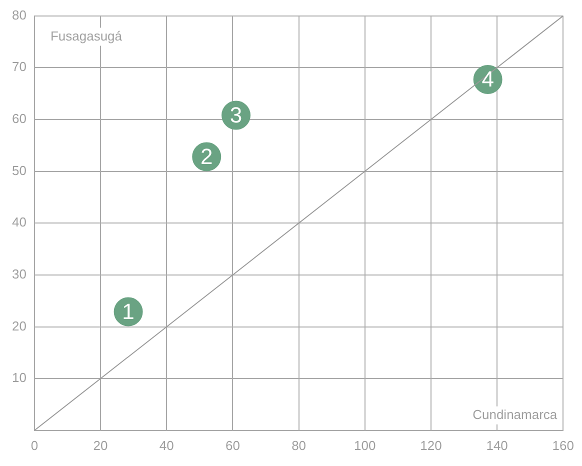 The width and height of the screenshot is (582, 466). I want to click on y-tick-label: 60, so click(19, 118).